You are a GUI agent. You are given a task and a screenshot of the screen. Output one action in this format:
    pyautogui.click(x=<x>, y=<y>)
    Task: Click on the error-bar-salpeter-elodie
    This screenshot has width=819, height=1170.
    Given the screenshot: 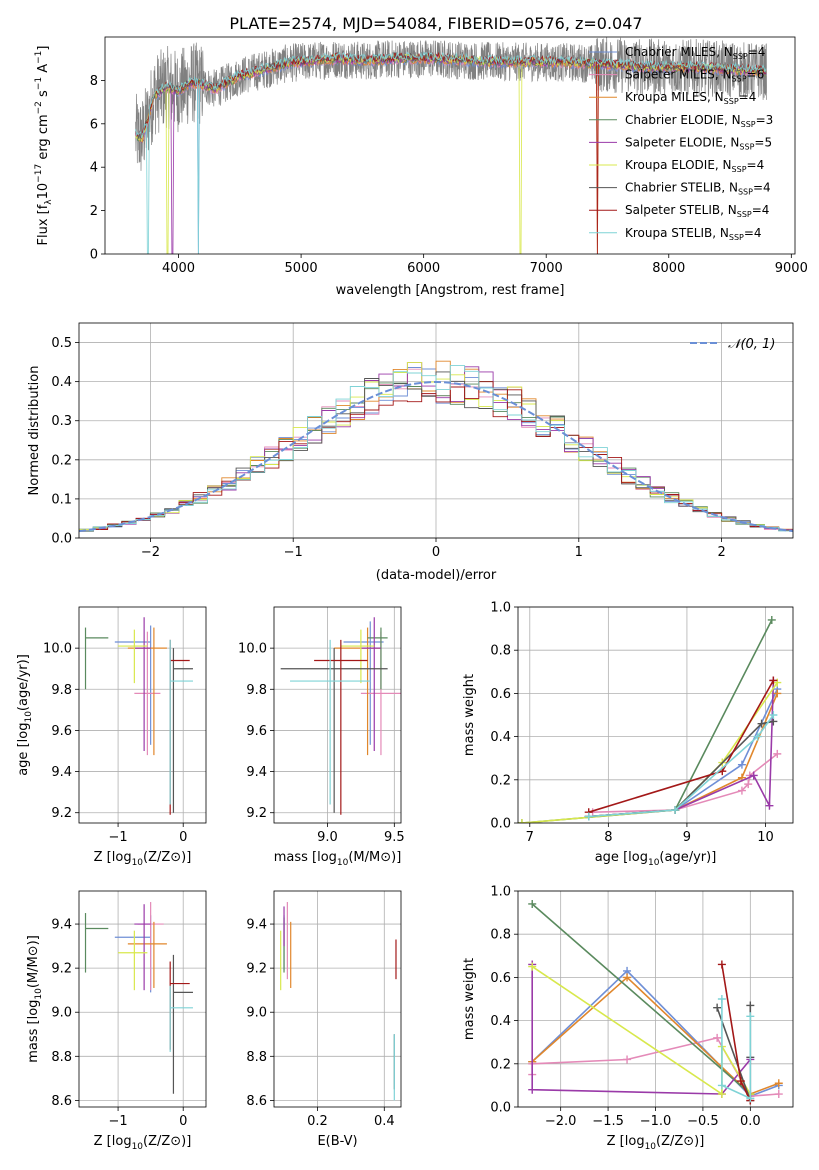 What is the action you would take?
    pyautogui.click(x=142, y=947)
    